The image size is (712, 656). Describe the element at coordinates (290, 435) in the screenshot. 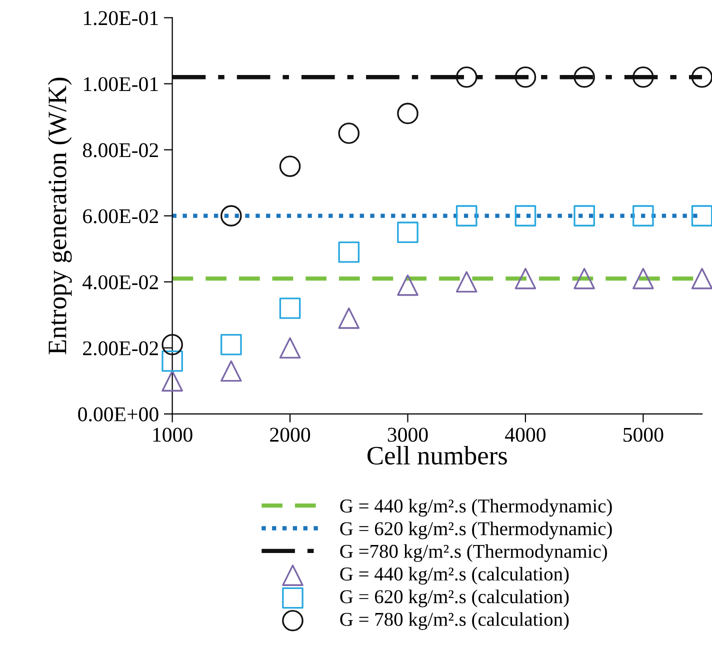

I see `x-tick-label: 2000` at that location.